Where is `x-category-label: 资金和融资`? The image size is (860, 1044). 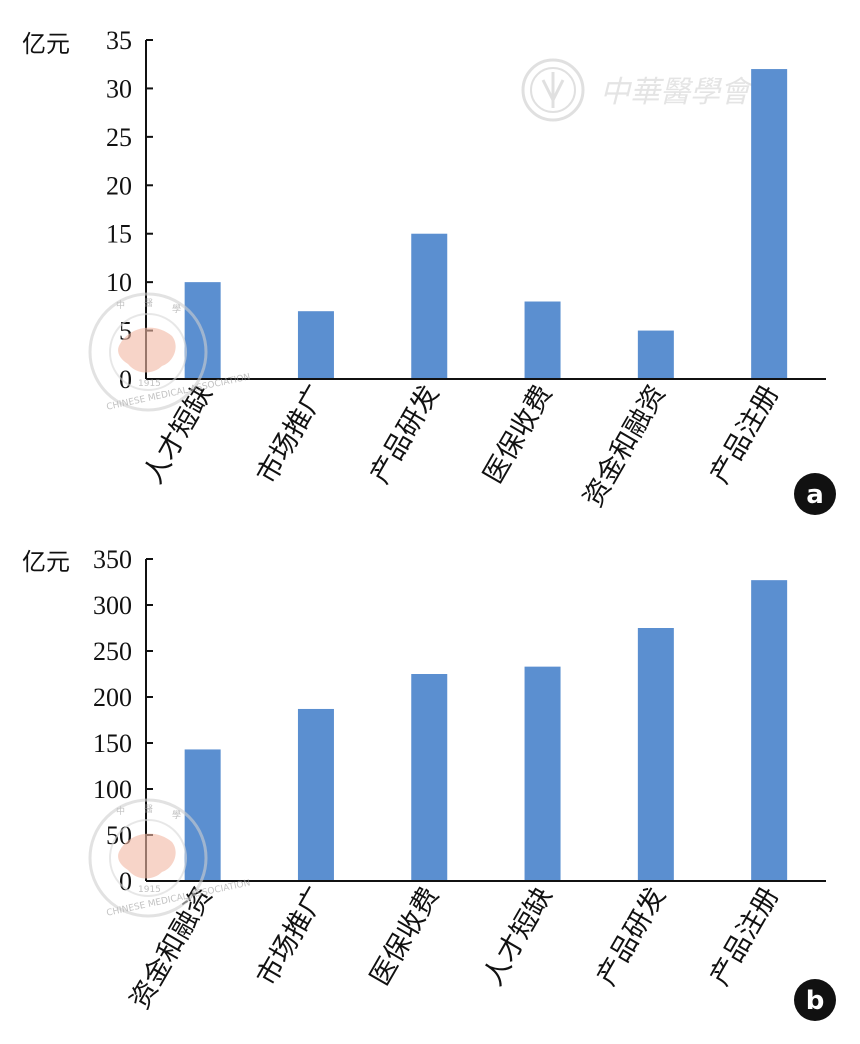 x-category-label: 资金和融资 is located at coordinates (625, 446).